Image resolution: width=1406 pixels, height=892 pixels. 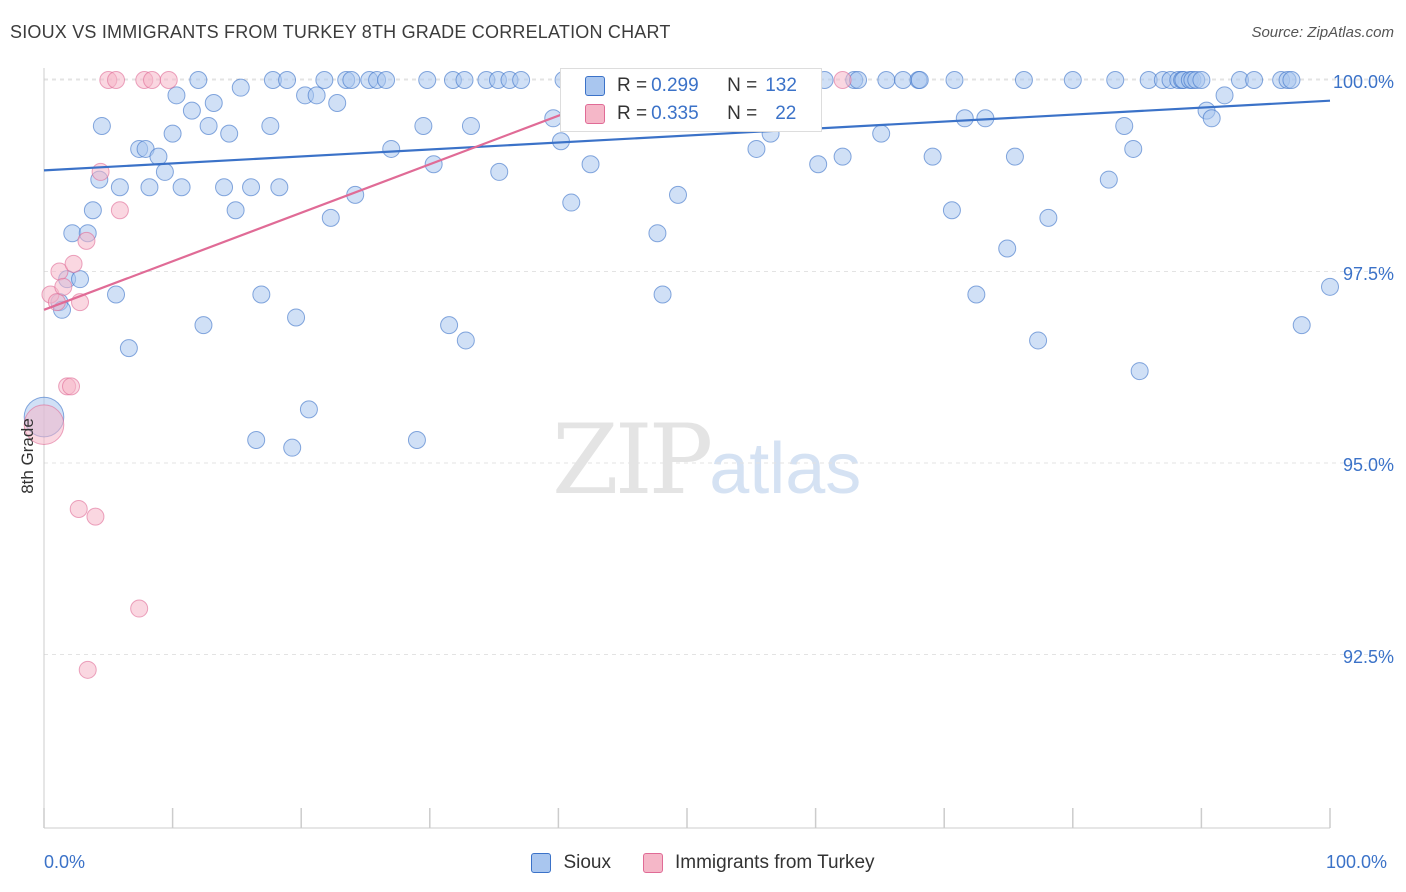 What do you see at coordinates (1322, 32) in the screenshot?
I see `chart-source: Source: ZipAtlas.com` at bounding box center [1322, 32].